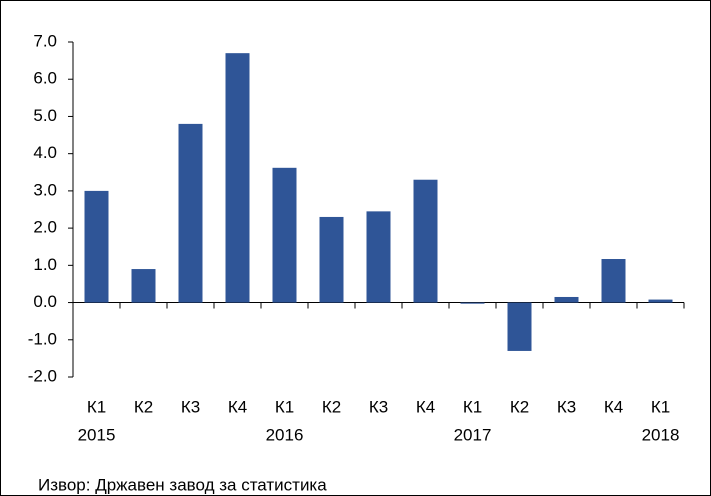 The height and width of the screenshot is (496, 711). Describe the element at coordinates (45, 301) in the screenshot. I see `y-tick-label: 0.0` at that location.